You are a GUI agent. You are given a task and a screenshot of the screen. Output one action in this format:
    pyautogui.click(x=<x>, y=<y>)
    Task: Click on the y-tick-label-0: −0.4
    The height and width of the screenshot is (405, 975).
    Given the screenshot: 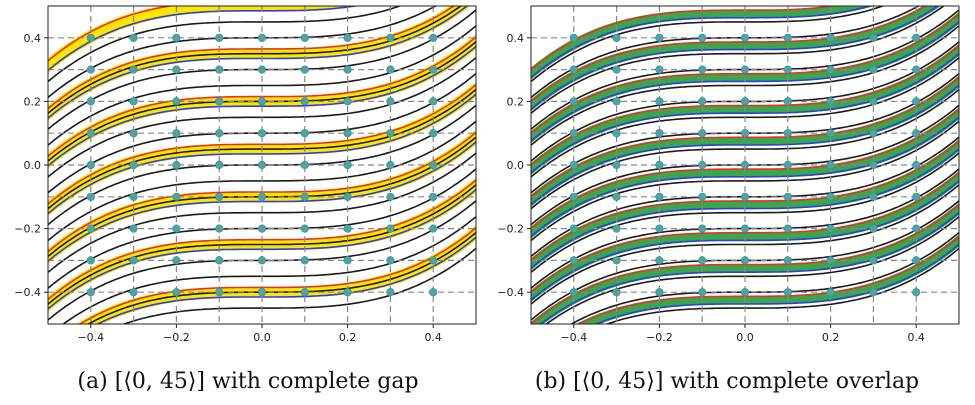 What is the action you would take?
    pyautogui.click(x=510, y=292)
    